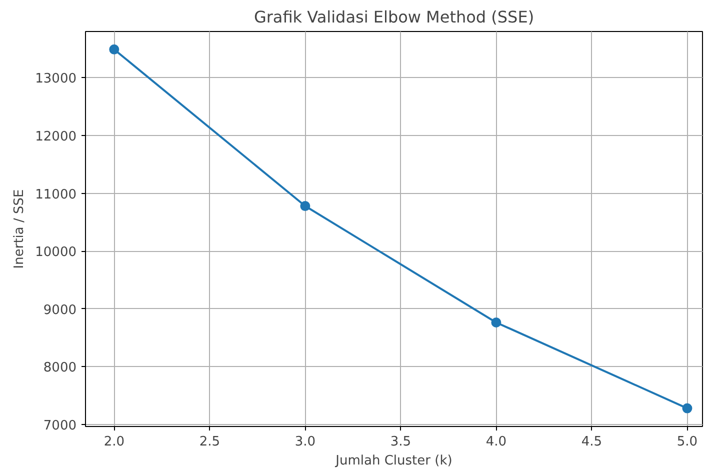 This screenshot has width=704, height=471. Describe the element at coordinates (496, 442) in the screenshot. I see `x-tick-label: 4.0` at that location.